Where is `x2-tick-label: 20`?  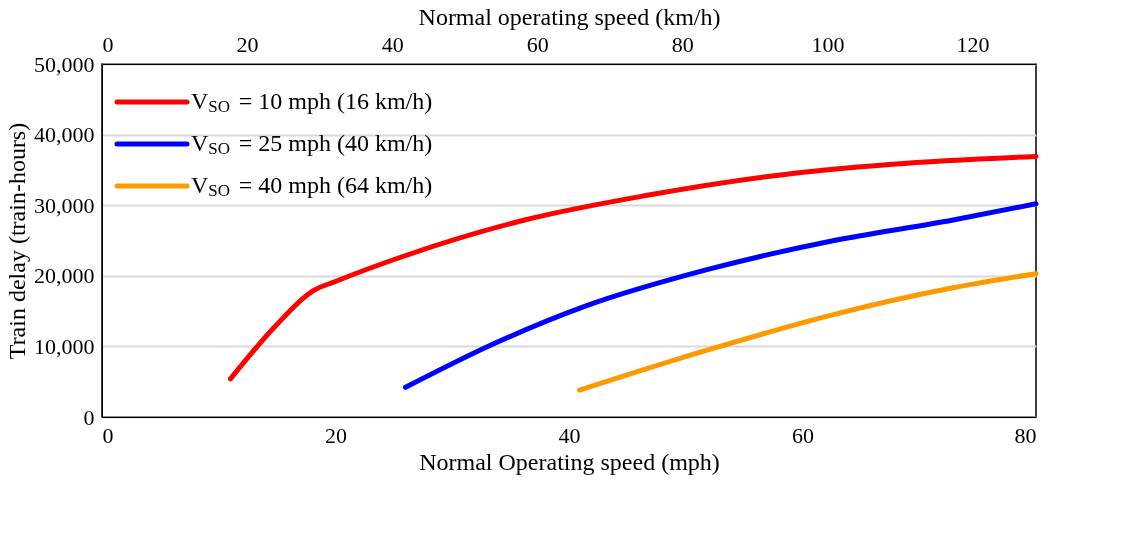
x2-tick-label: 20 is located at coordinates (247, 44).